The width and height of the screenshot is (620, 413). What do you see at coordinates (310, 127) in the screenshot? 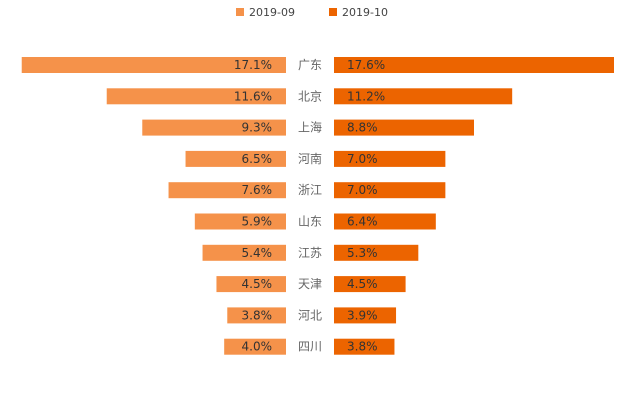
I see `category-label-2: 上海` at bounding box center [310, 127].